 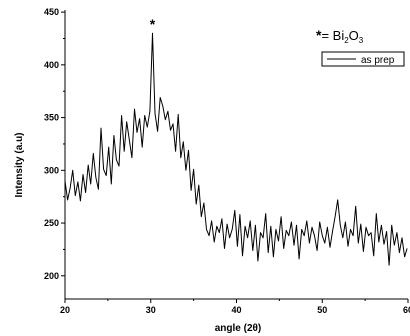 I want to click on legend-label: as prep, so click(x=378, y=60).